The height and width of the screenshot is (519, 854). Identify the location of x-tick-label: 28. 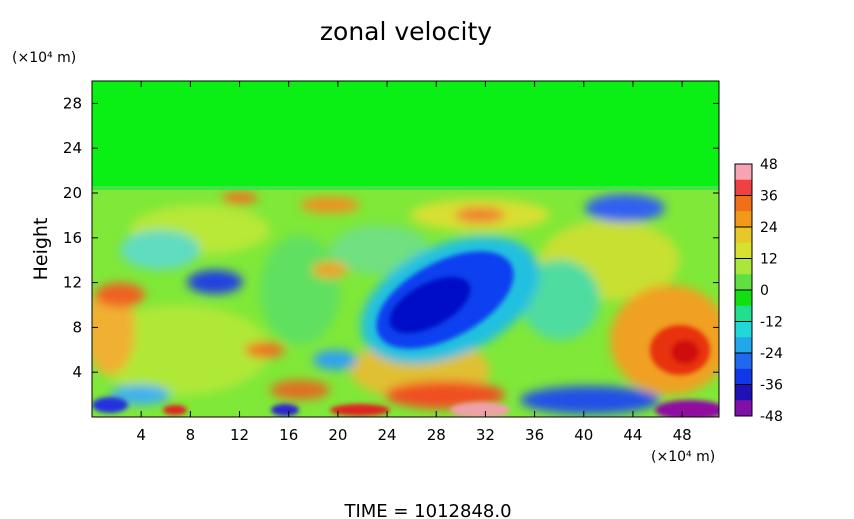
(436, 435).